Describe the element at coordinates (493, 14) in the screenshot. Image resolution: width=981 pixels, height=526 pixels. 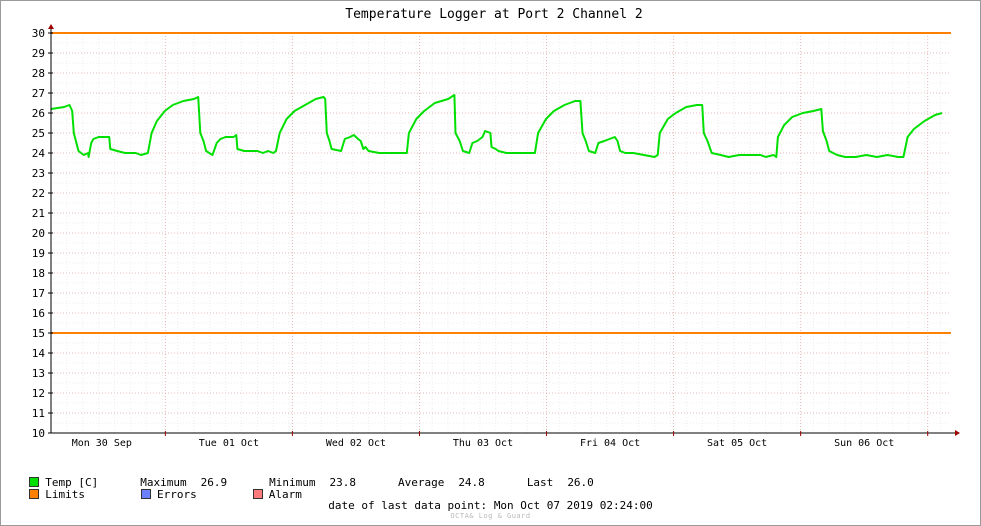
I see `chart-title: Temperature Logger at Port 2 Channel 2` at that location.